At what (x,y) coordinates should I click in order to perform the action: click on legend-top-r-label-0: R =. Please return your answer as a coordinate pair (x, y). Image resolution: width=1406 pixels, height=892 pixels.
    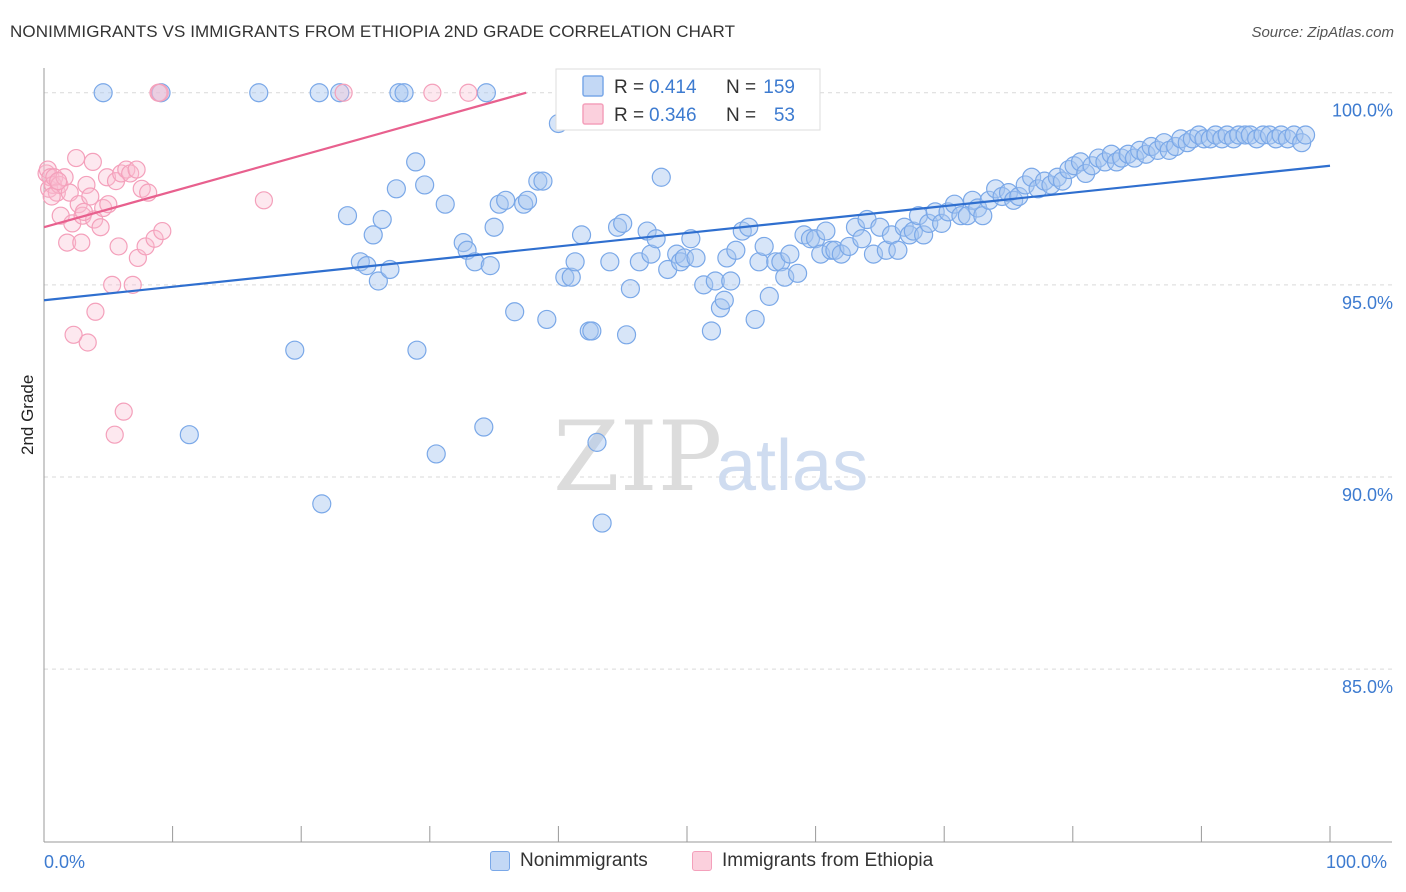
    Looking at the image, I should click on (629, 87).